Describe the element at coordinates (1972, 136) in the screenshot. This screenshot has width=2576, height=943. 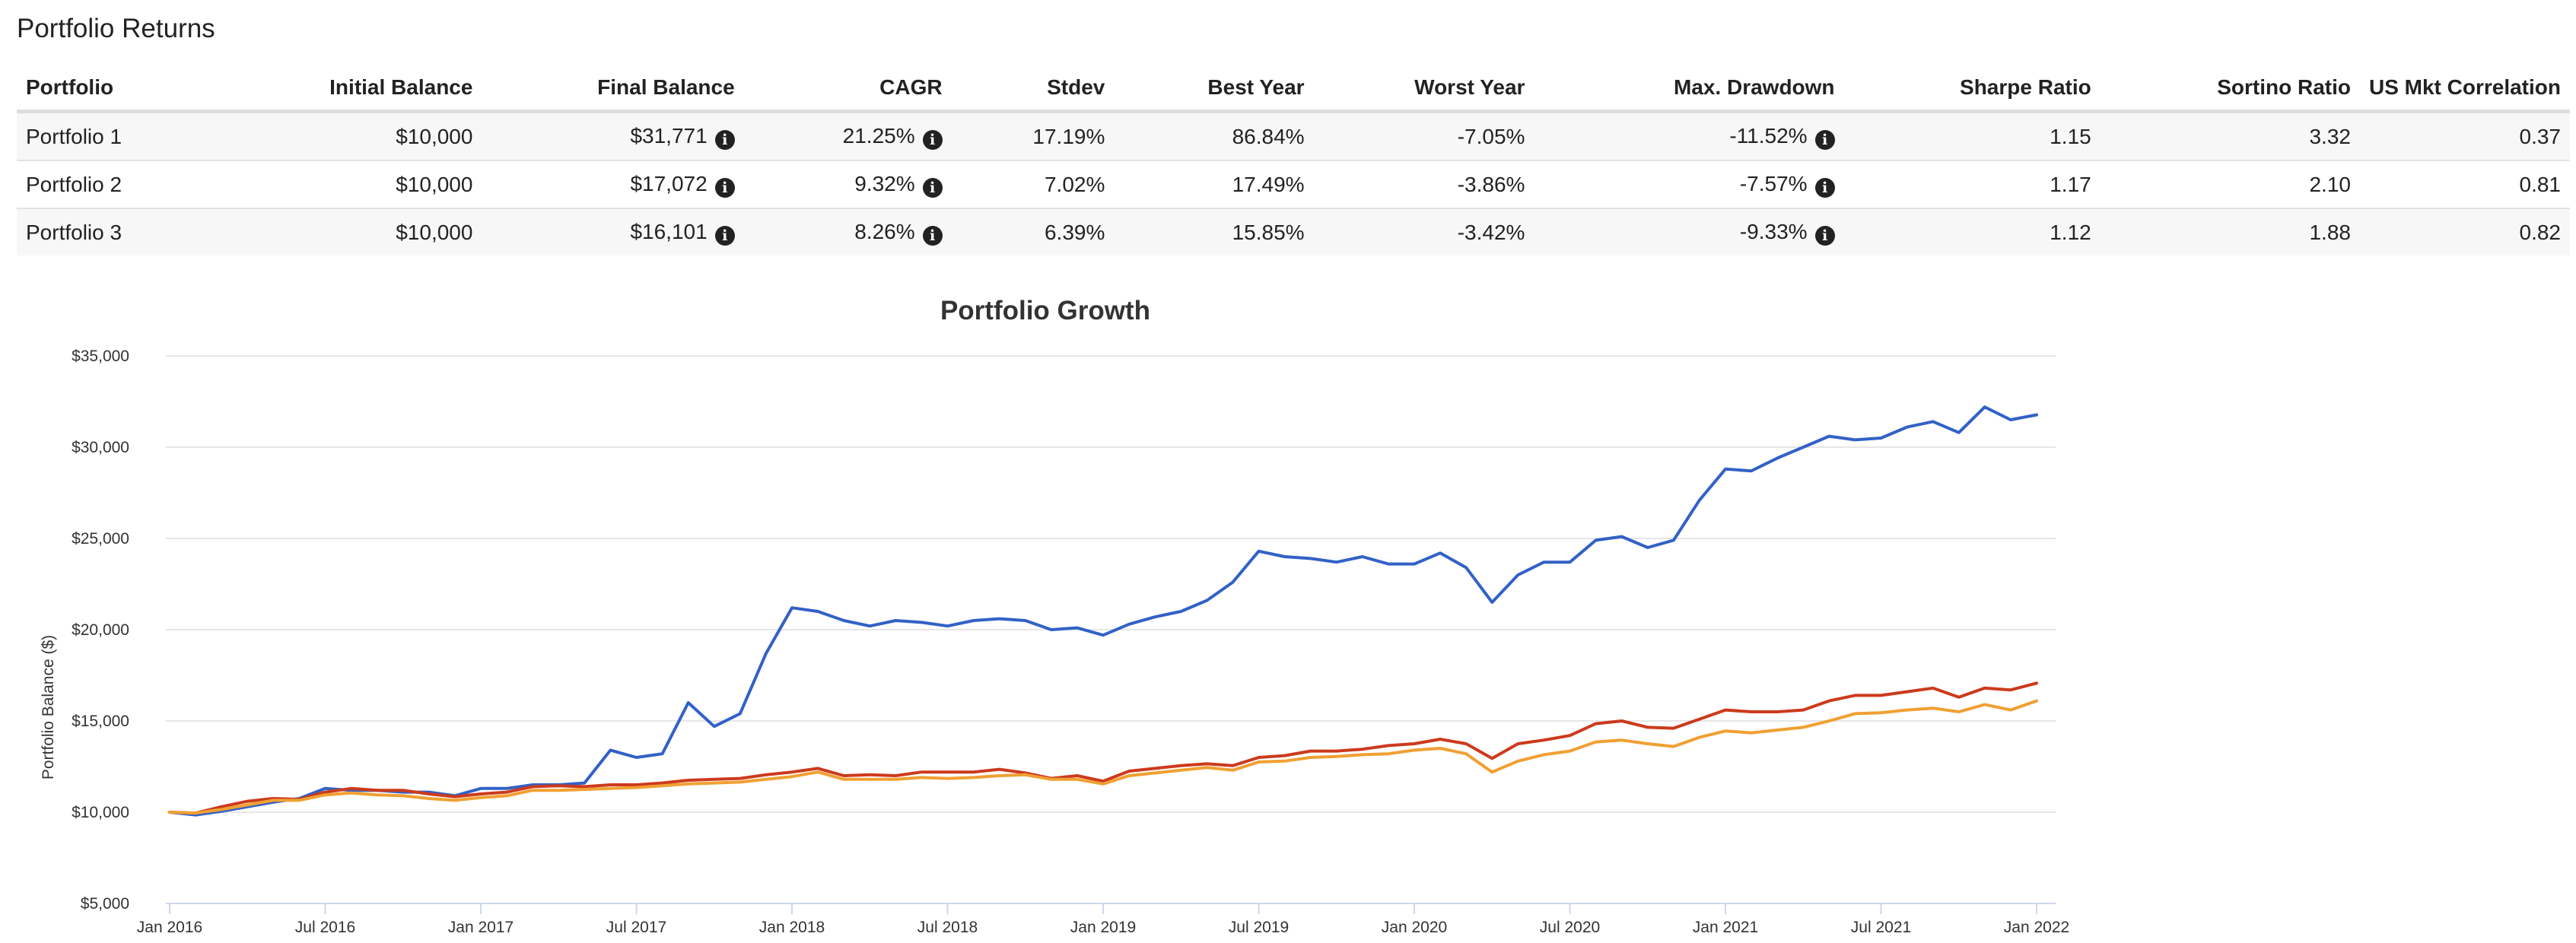
I see `cell-sharpe-ratio: 1.15` at that location.